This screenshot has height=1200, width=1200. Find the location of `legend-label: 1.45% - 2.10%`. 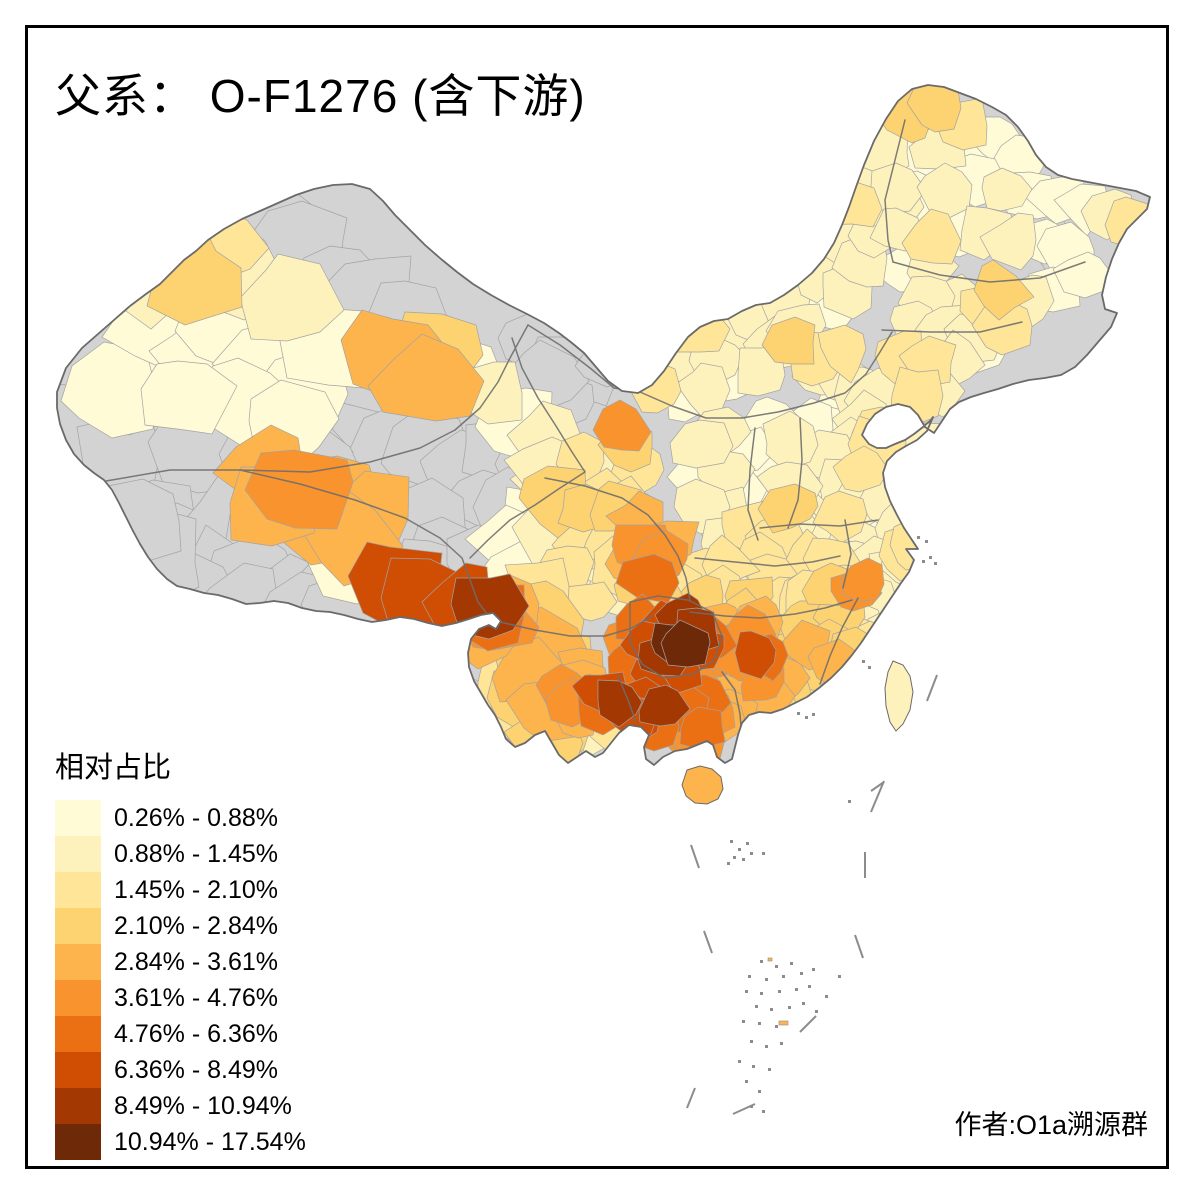

legend-label: 1.45% - 2.10% is located at coordinates (196, 890).